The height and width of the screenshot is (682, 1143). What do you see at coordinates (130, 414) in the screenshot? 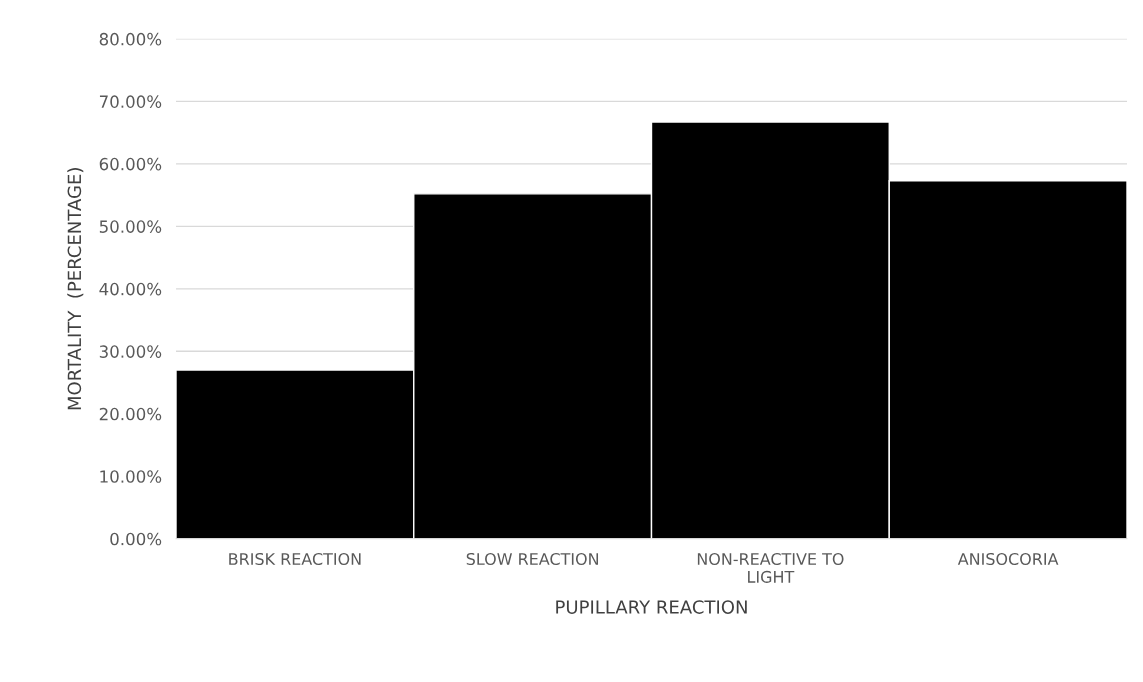
I see `y-tick-label: 20.00%` at bounding box center [130, 414].